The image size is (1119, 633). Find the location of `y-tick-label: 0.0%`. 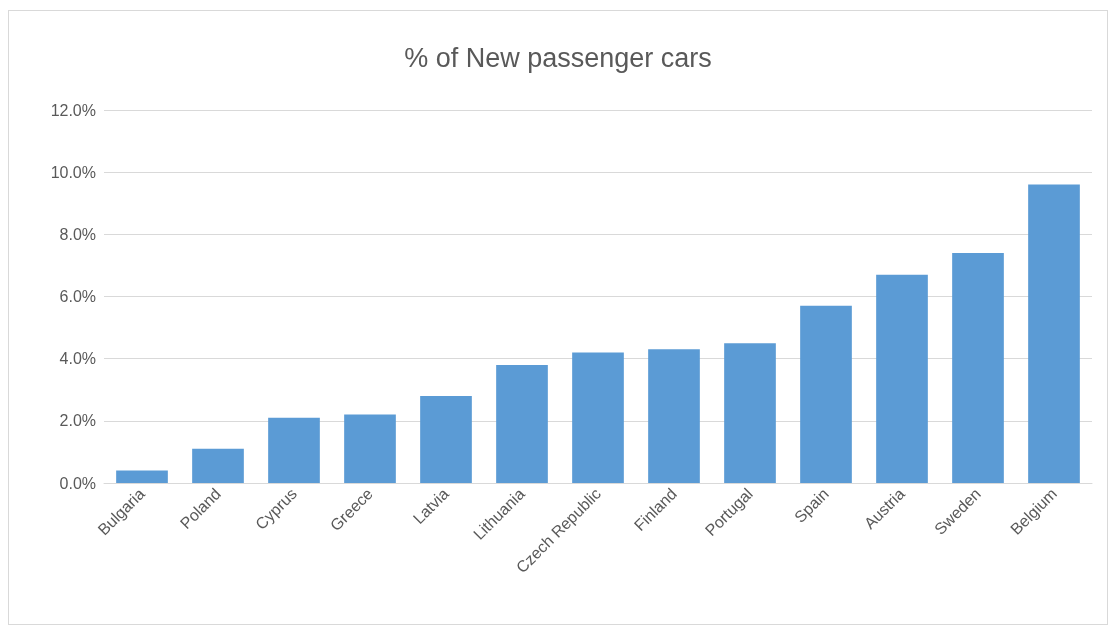

y-tick-label: 0.0% is located at coordinates (77, 483).